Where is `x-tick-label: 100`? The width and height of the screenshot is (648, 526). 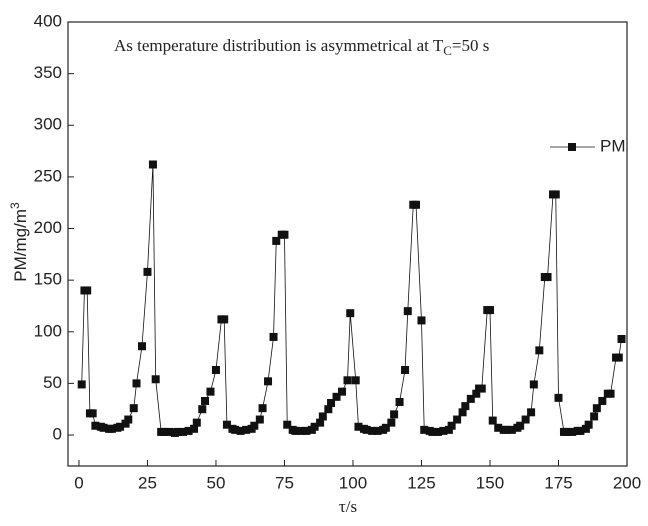 x-tick-label: 100 is located at coordinates (353, 482).